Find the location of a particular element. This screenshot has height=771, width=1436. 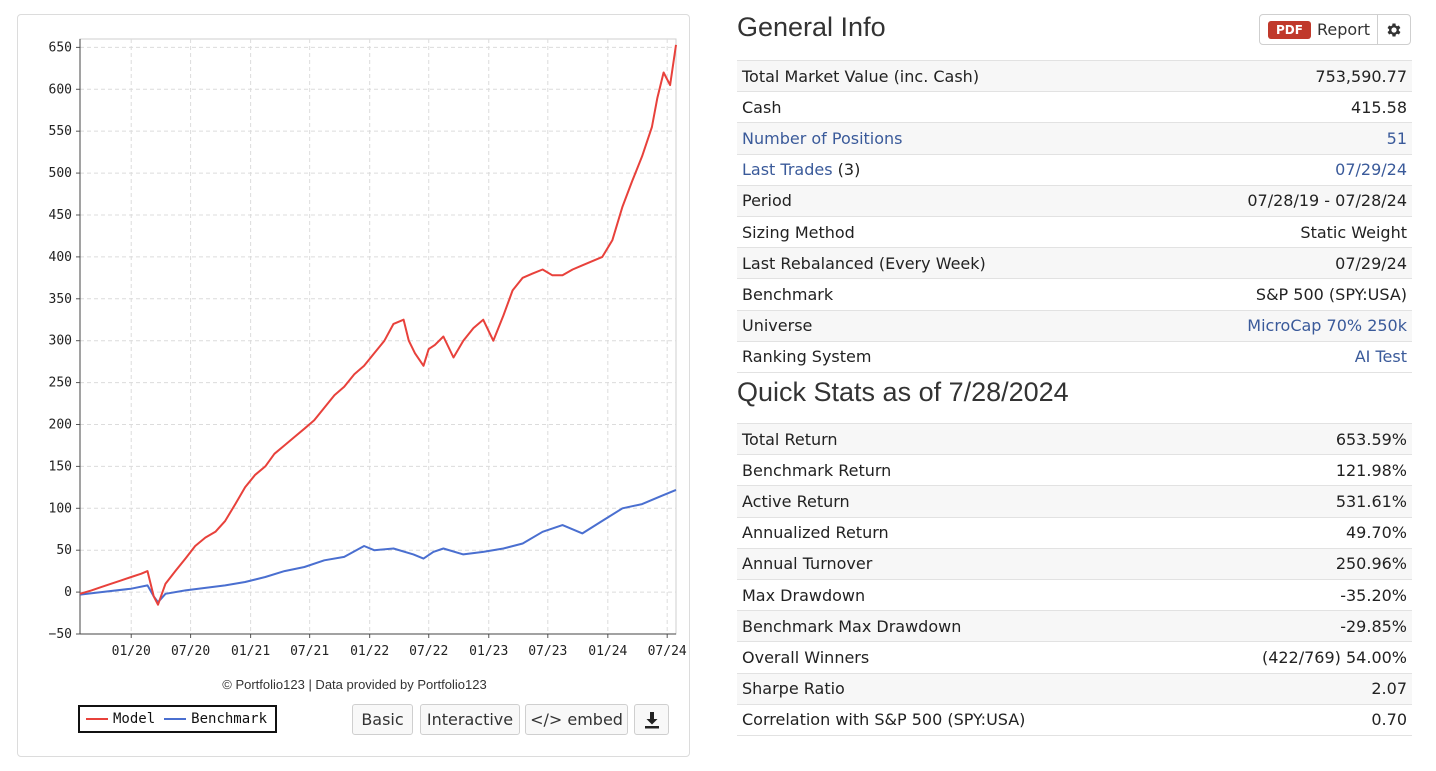

legend-model: Model is located at coordinates (120, 719).